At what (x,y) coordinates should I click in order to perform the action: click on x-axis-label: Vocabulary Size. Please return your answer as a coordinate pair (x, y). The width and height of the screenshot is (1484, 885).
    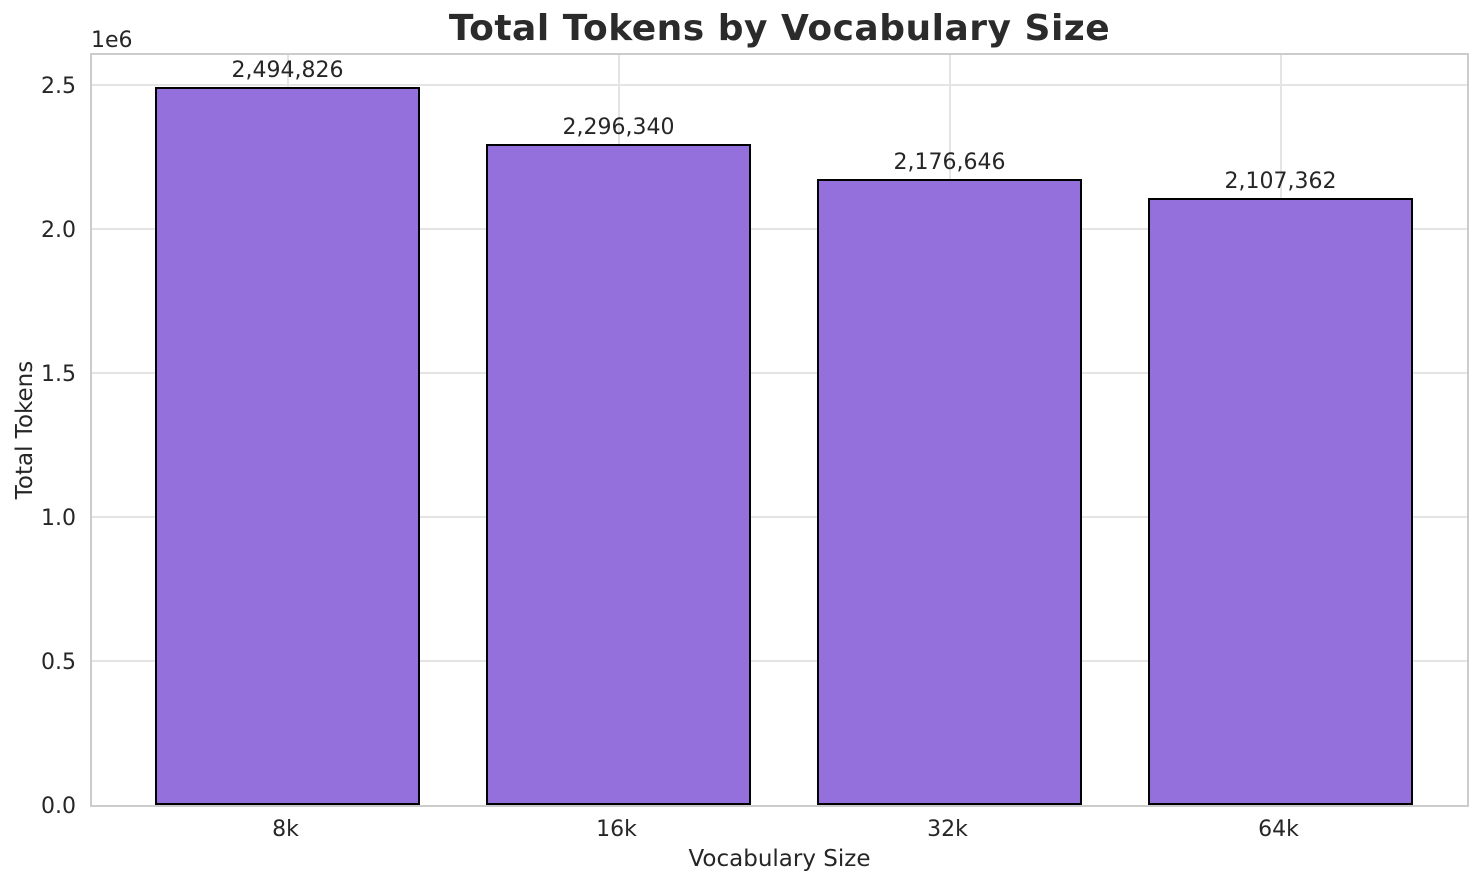
    Looking at the image, I should click on (779, 859).